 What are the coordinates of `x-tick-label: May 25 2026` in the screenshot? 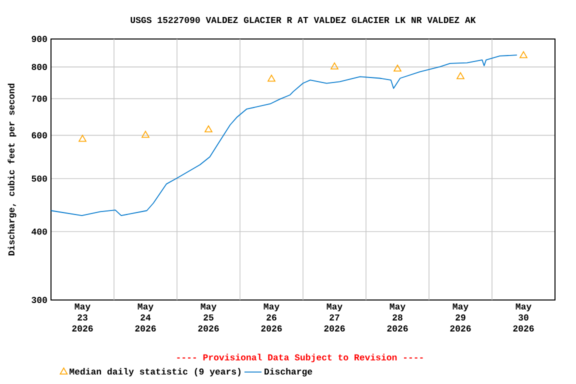 It's located at (208, 318).